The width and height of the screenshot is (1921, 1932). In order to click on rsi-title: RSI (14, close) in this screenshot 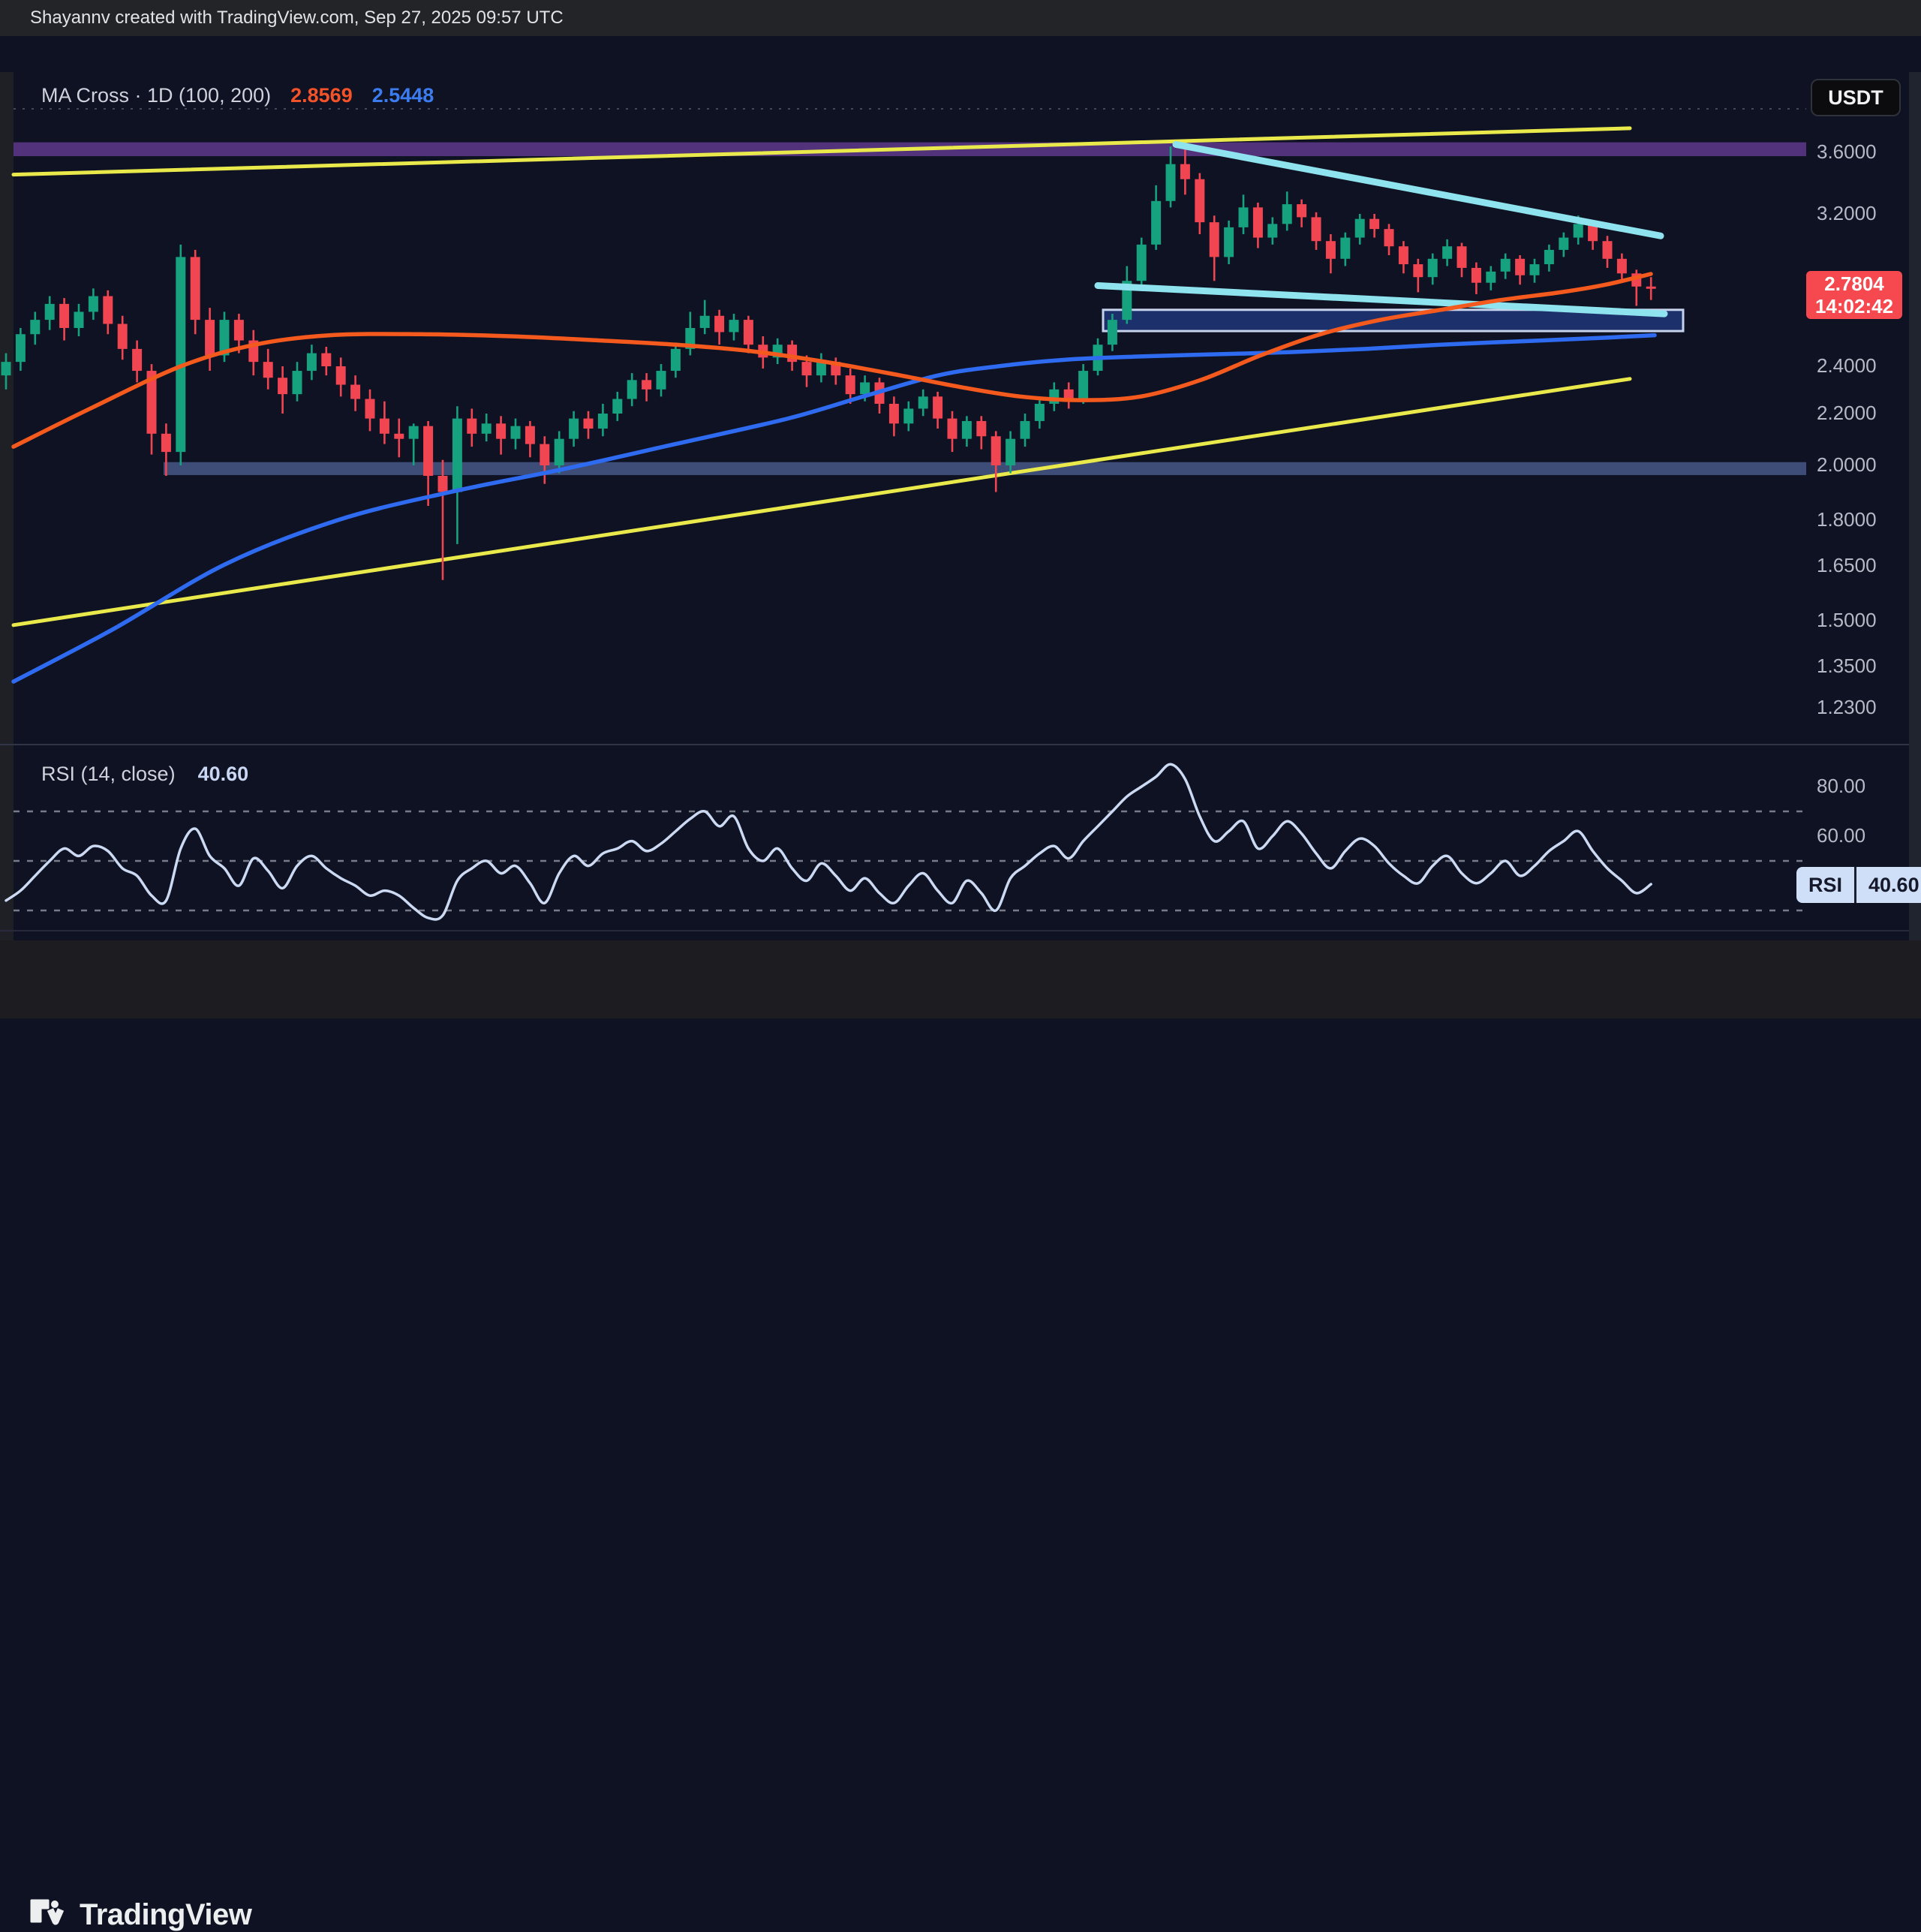, I will do `click(108, 774)`.